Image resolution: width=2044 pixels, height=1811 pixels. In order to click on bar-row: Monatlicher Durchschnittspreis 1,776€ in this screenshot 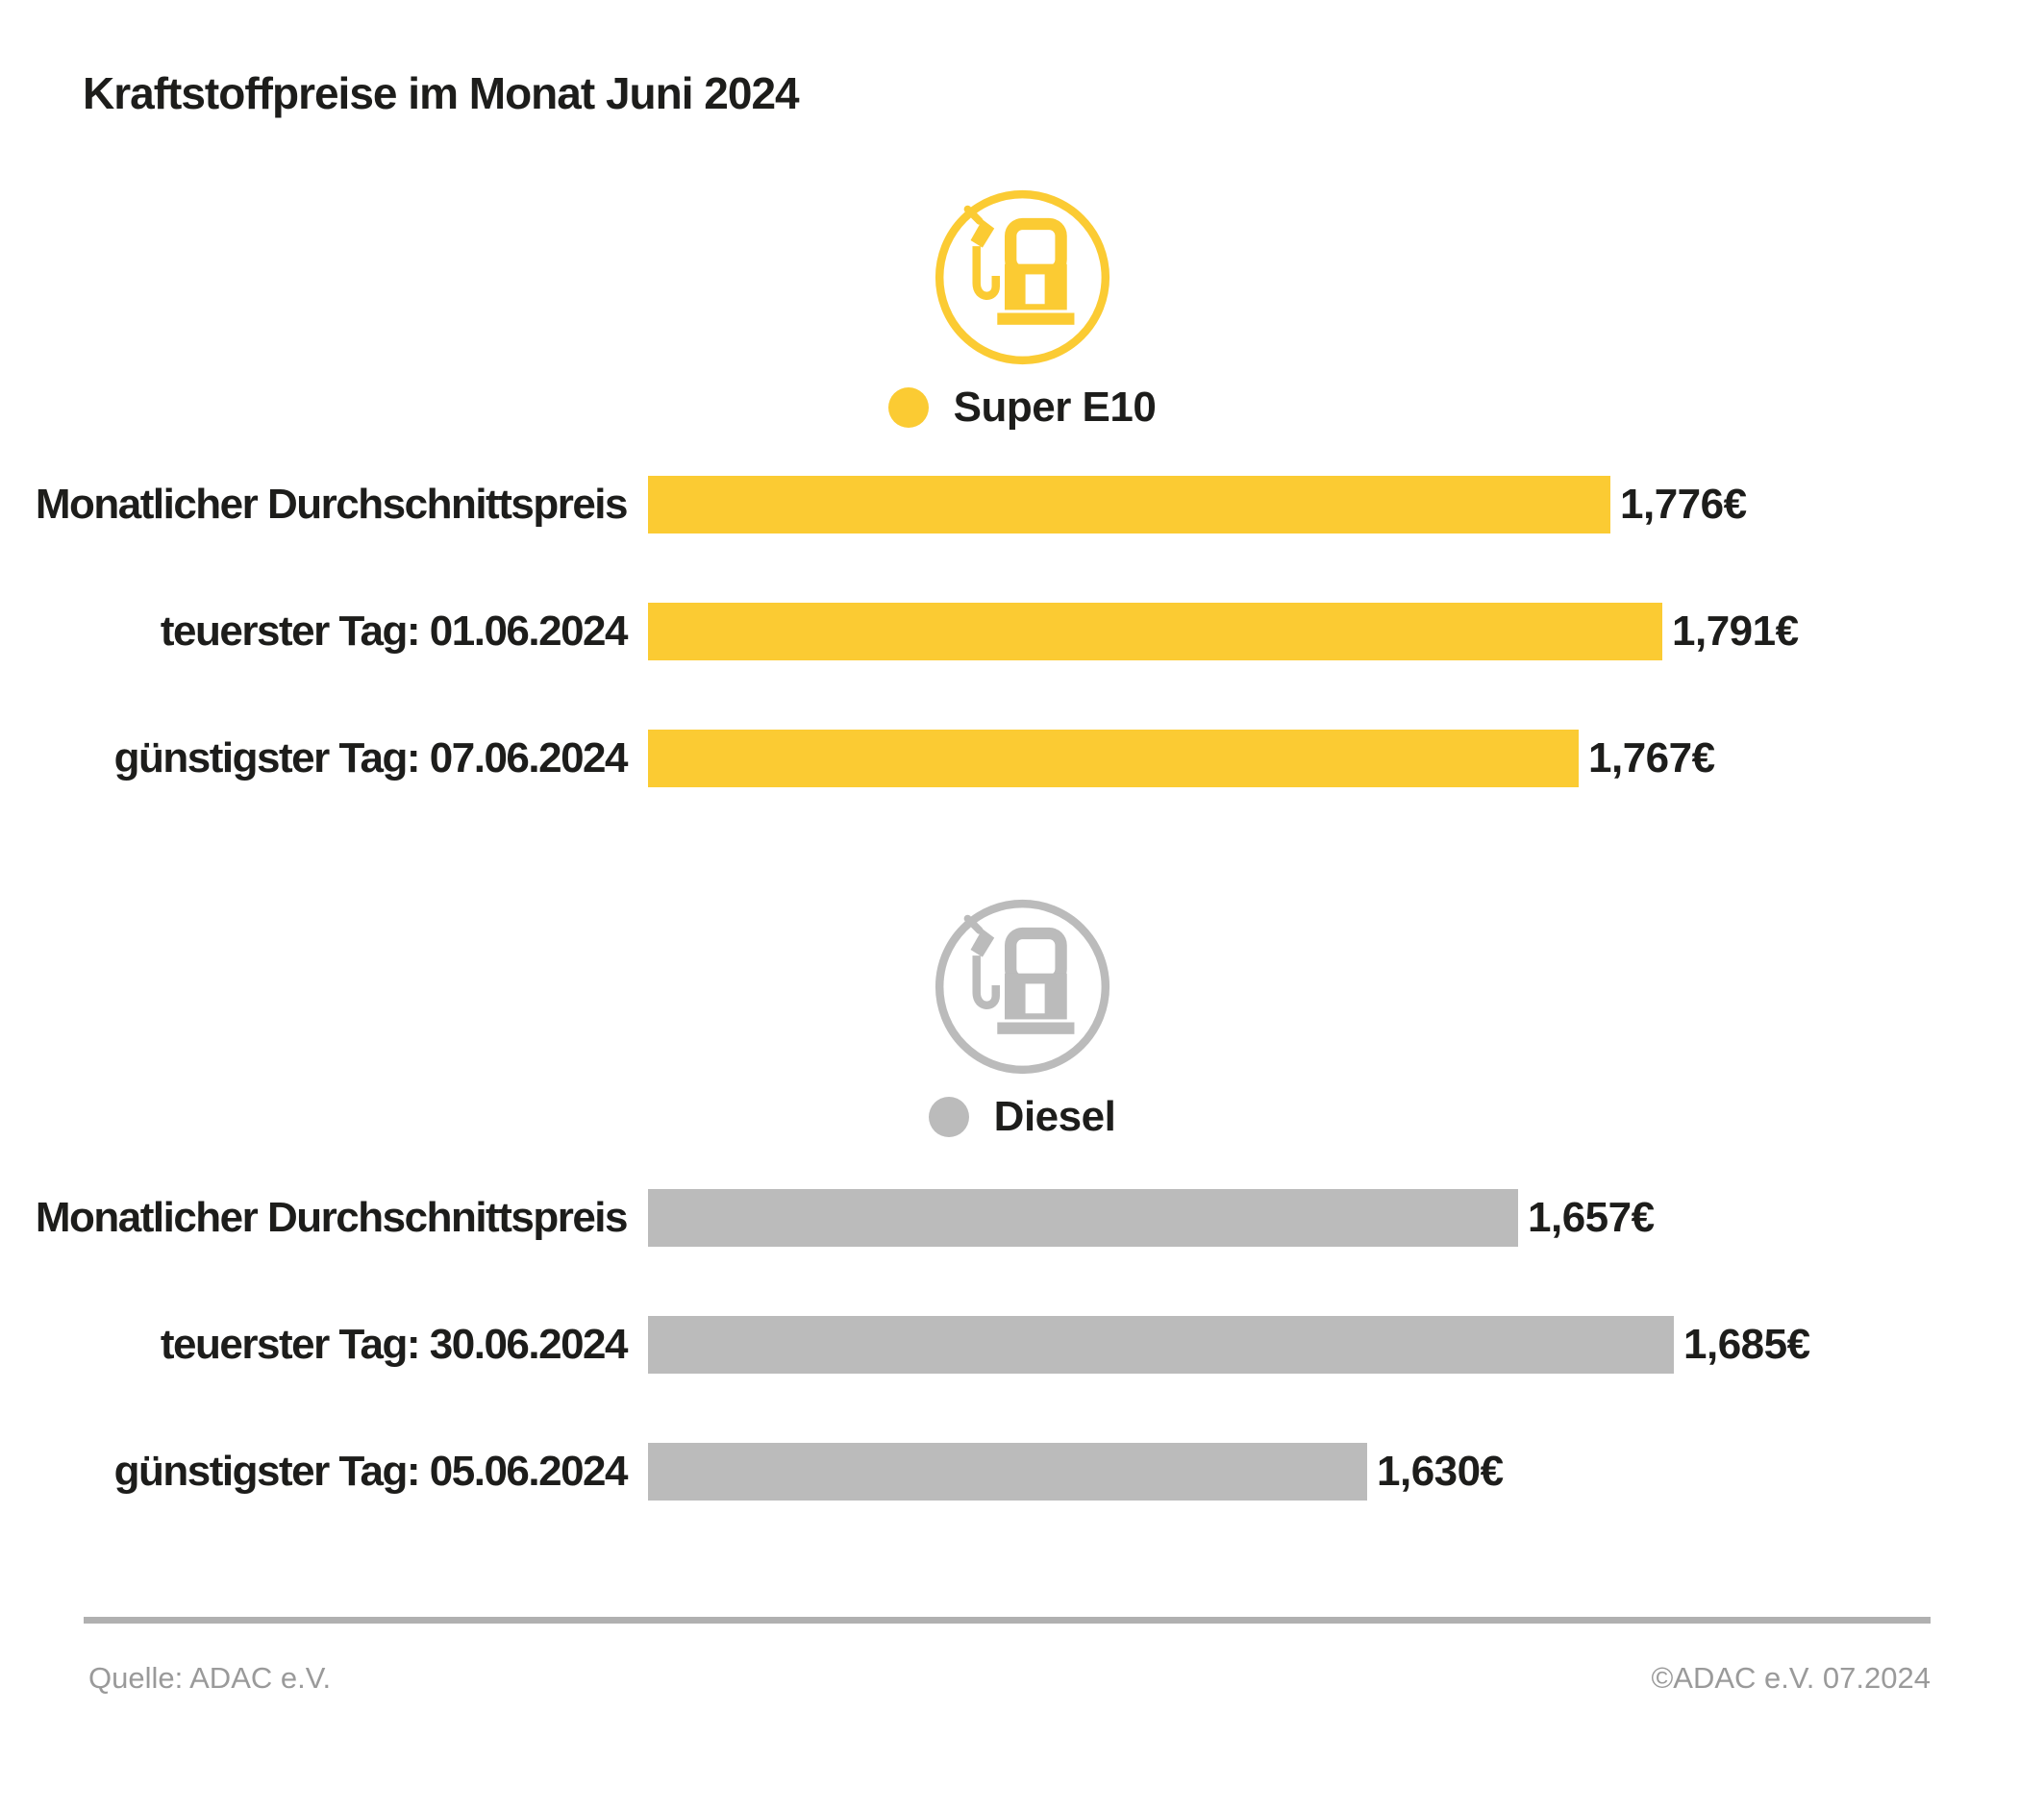, I will do `click(1022, 504)`.